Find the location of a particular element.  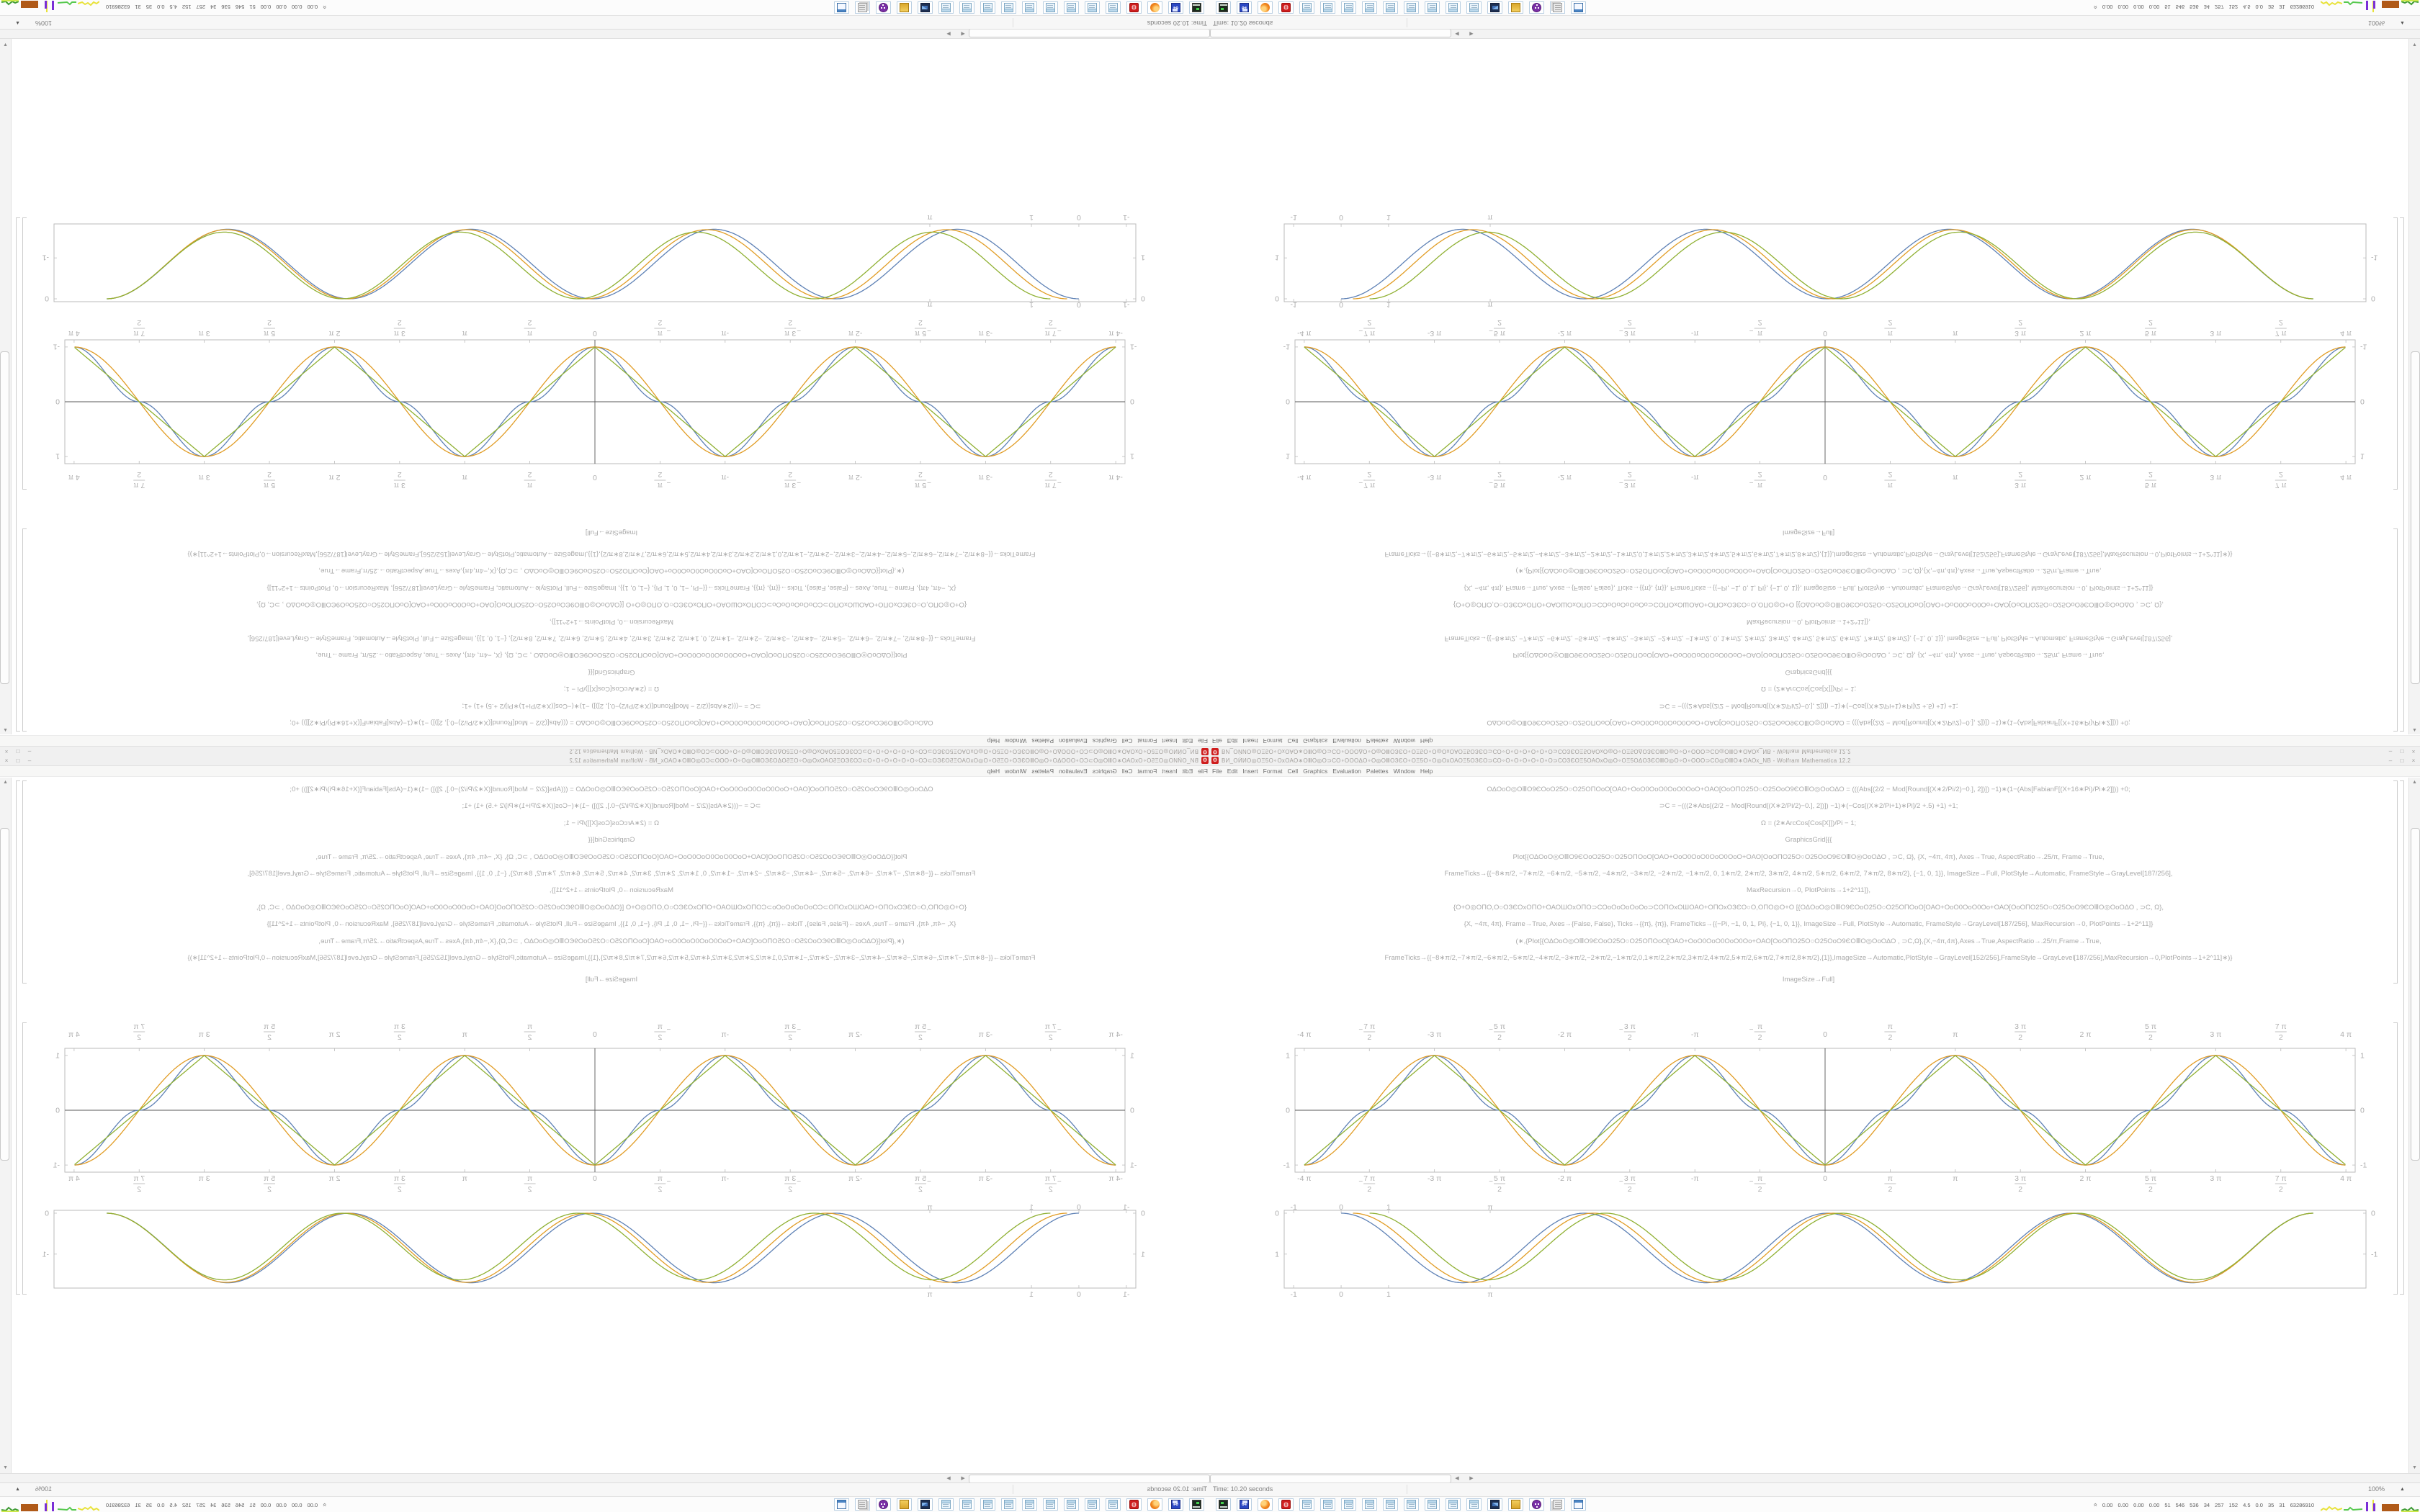

taskbar-item-window is located at coordinates (842, 7).